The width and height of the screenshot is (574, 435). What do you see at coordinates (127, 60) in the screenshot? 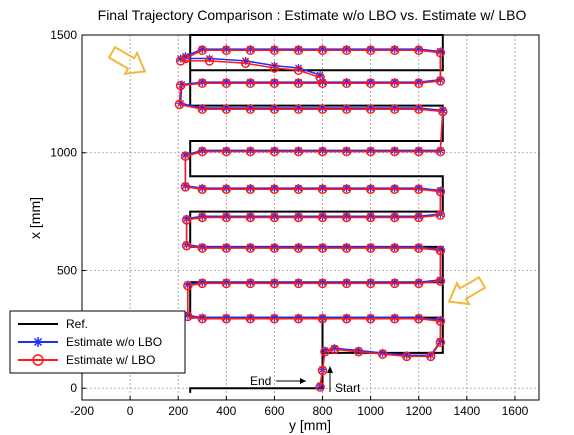
I see `hollow-arrow-icon-top-left` at bounding box center [127, 60].